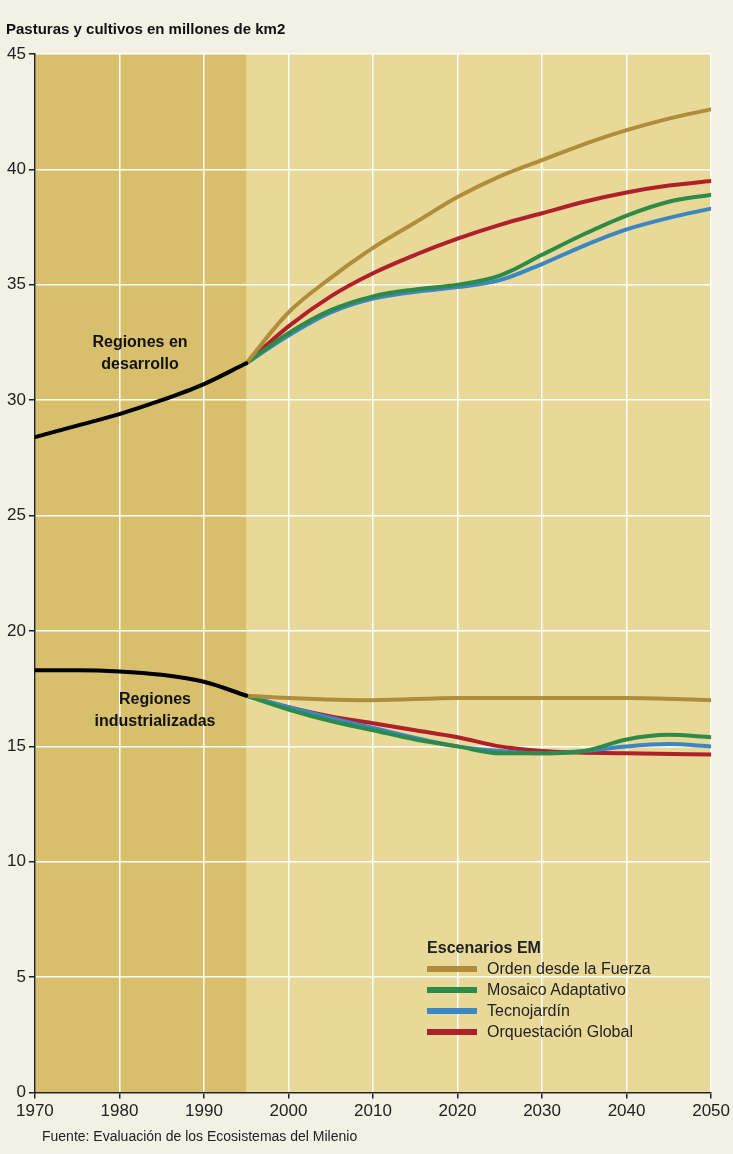  I want to click on x-tick-label: 2020, so click(457, 1111).